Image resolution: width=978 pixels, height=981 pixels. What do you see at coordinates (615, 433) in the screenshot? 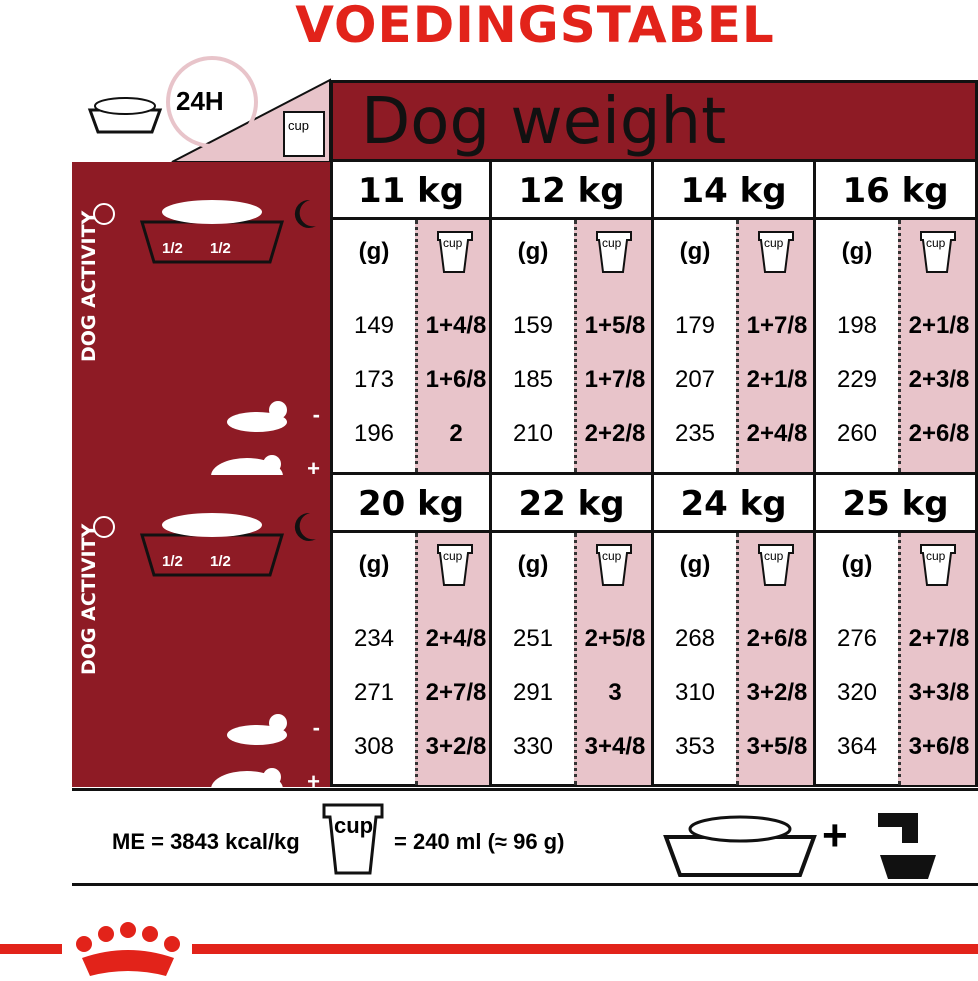
I see `cups-value: 2+2/8` at bounding box center [615, 433].